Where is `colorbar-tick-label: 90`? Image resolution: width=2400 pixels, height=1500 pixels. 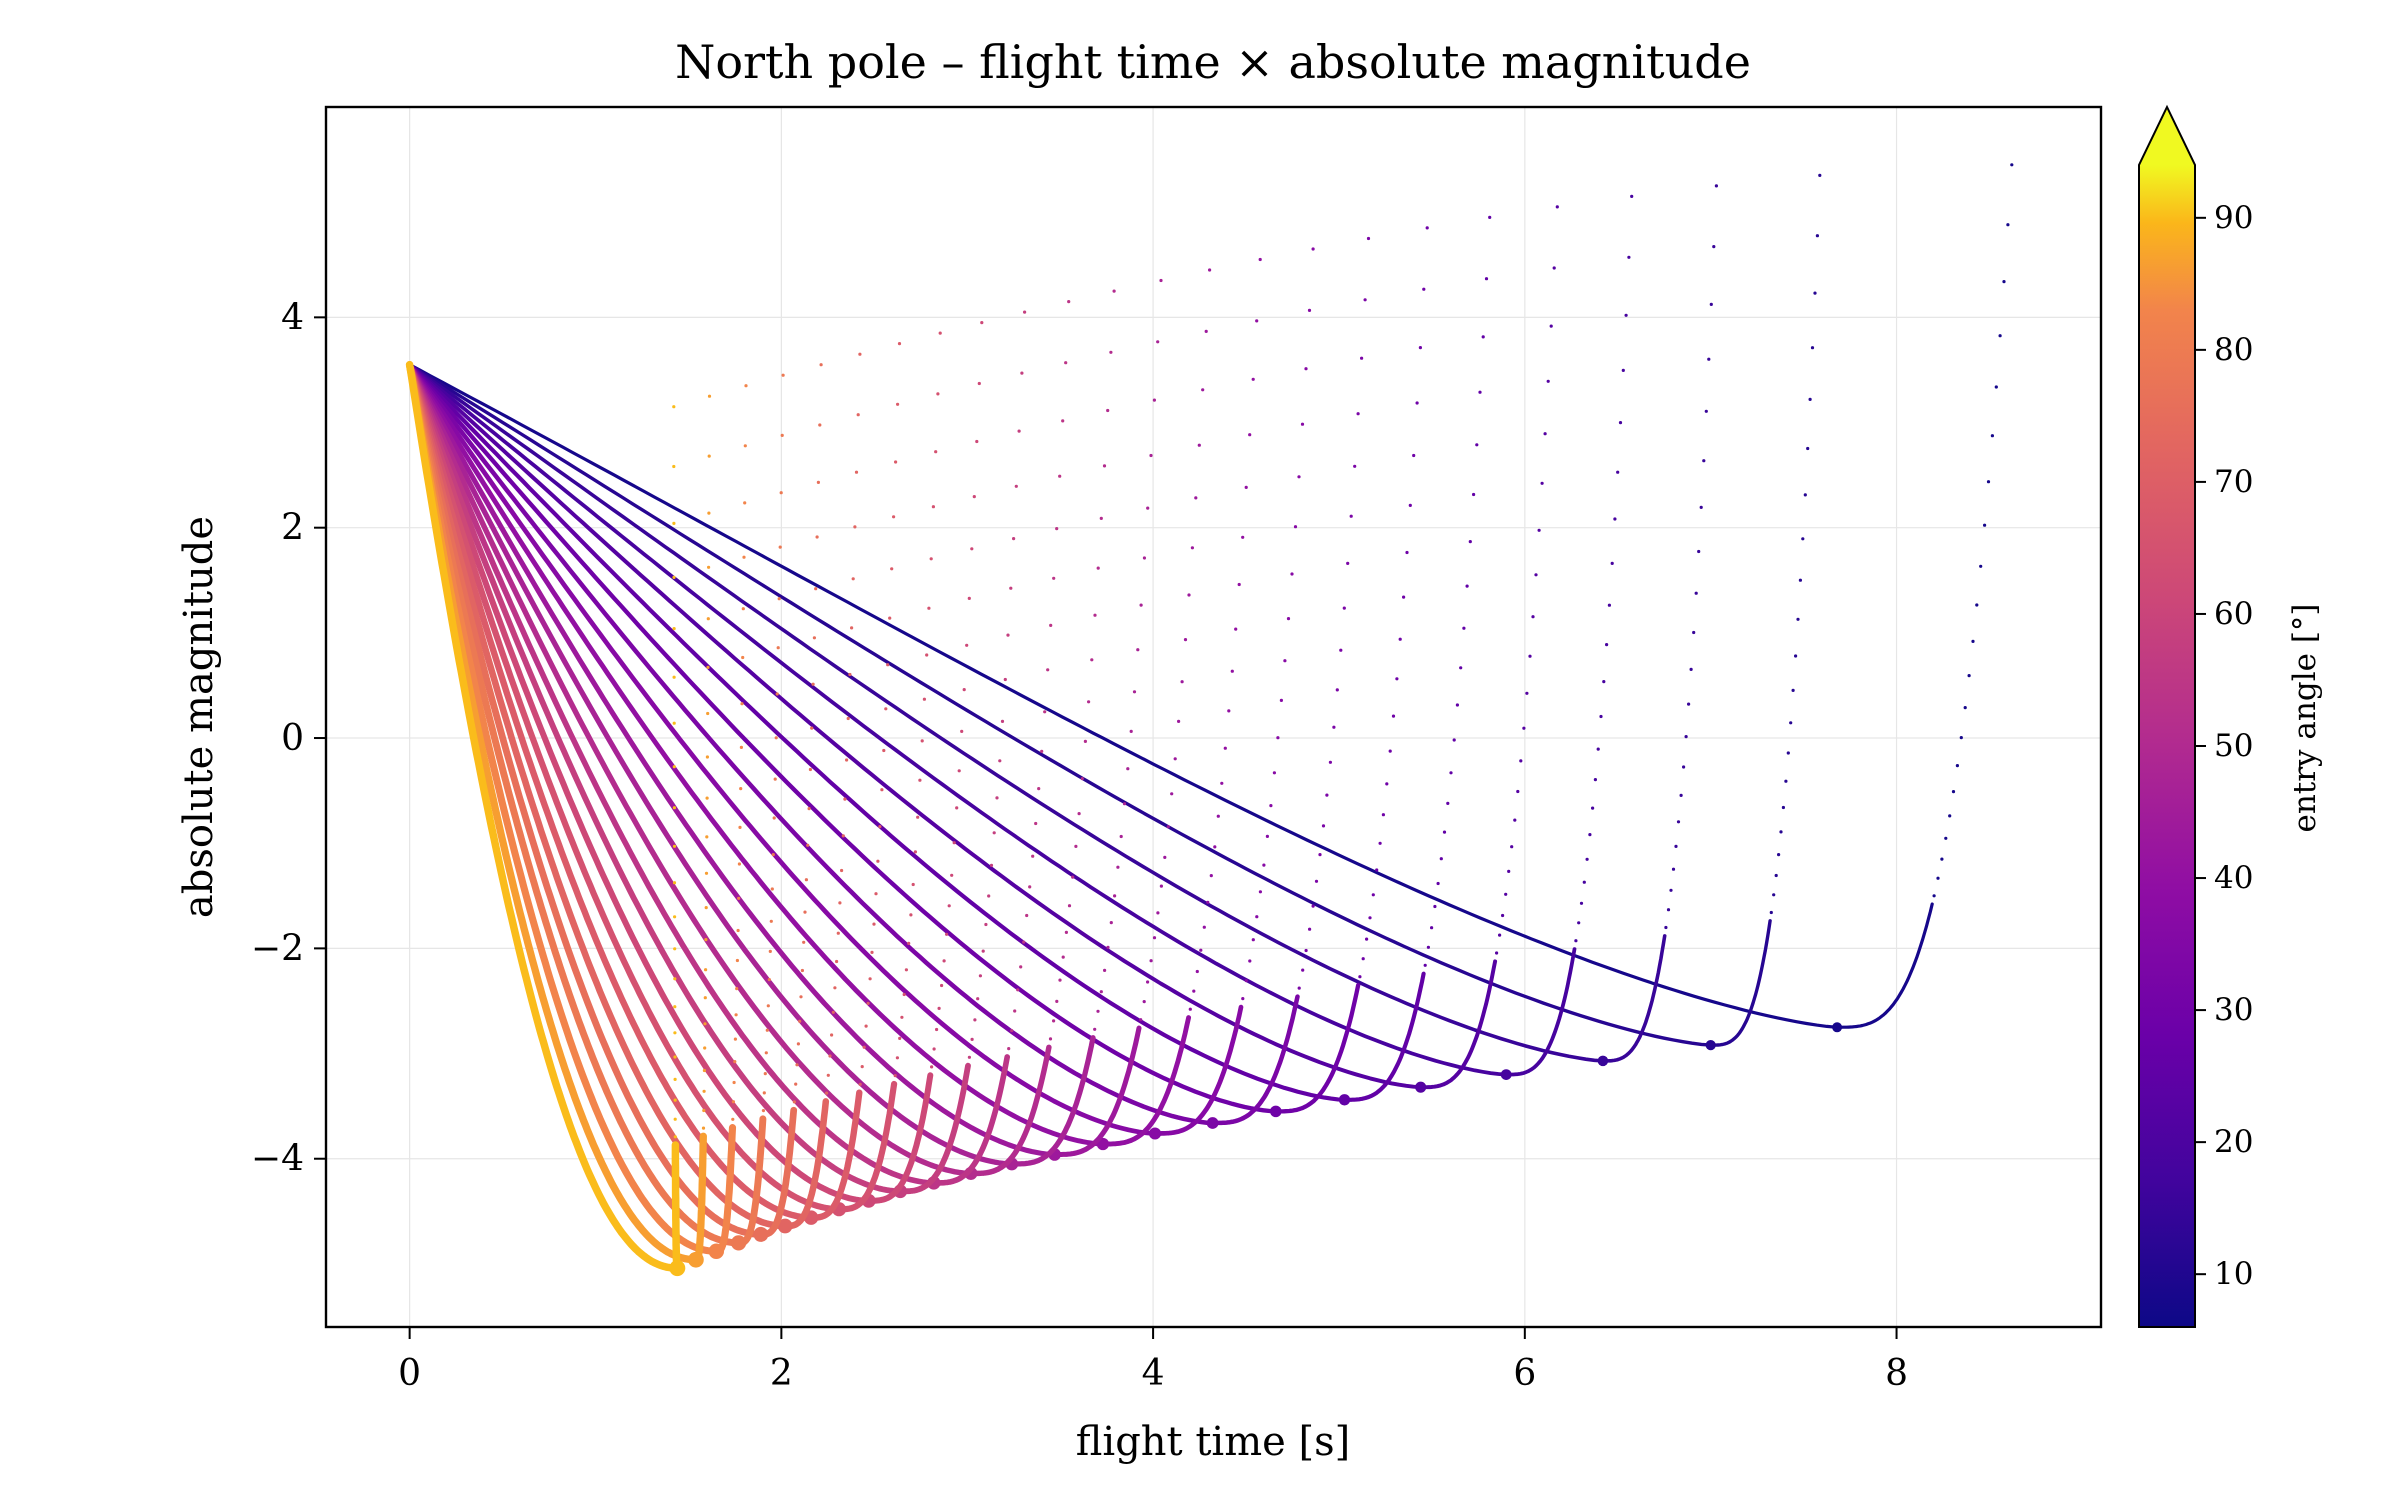 colorbar-tick-label: 90 is located at coordinates (2233, 218).